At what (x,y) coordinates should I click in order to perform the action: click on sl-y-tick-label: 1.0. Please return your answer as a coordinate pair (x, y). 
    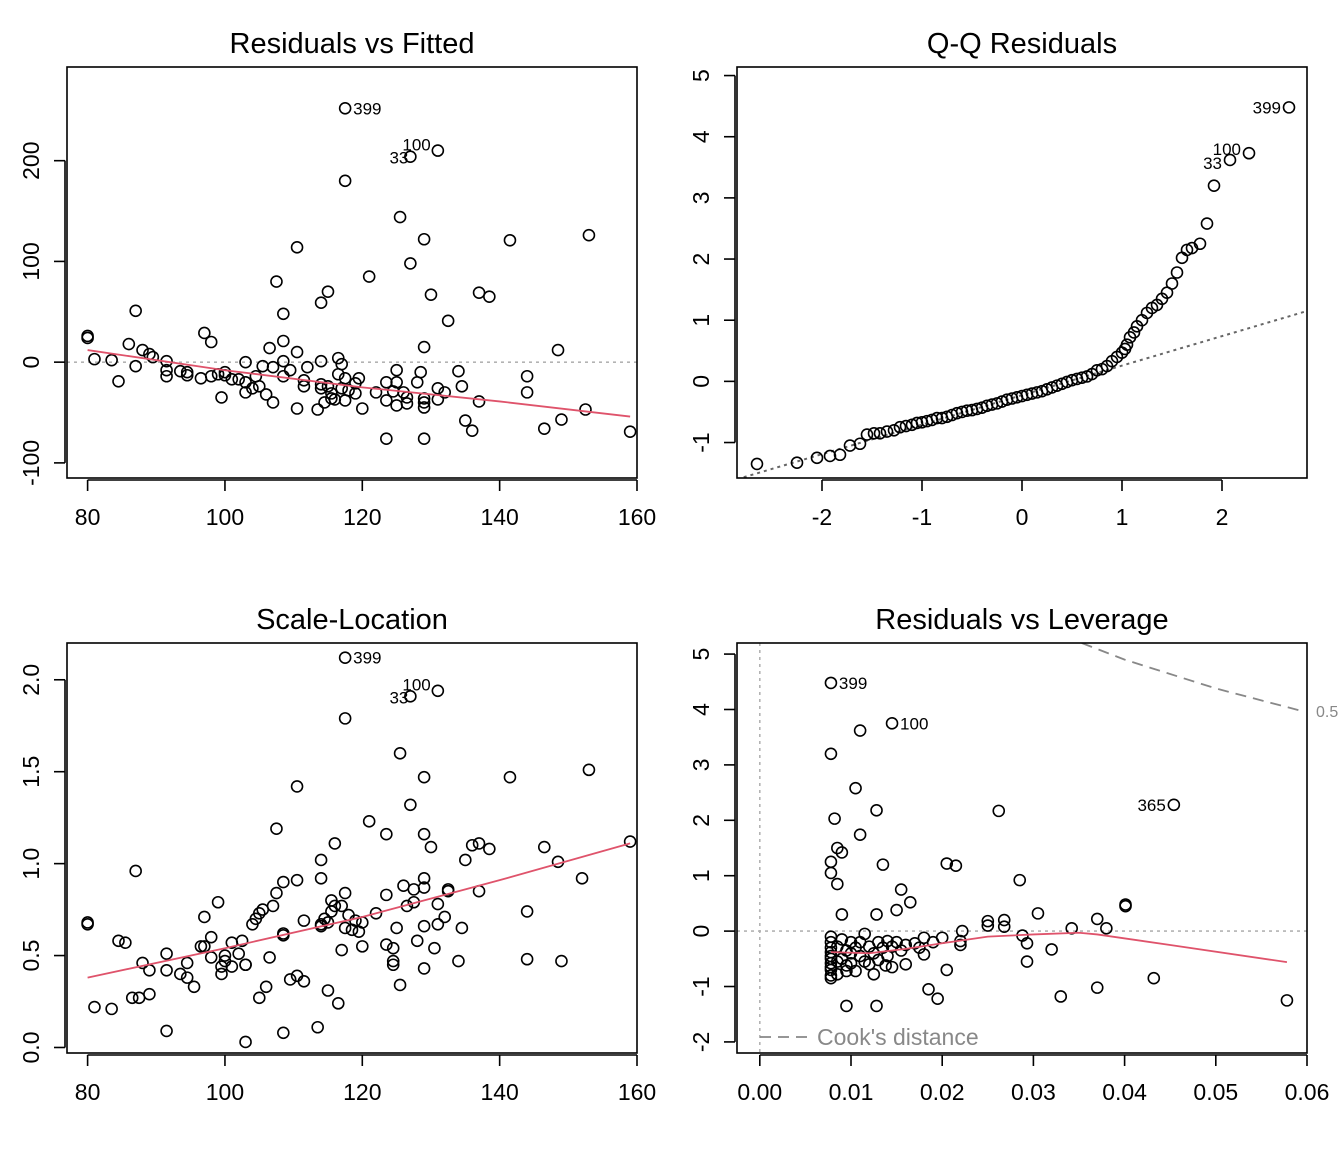
    Looking at the image, I should click on (31, 864).